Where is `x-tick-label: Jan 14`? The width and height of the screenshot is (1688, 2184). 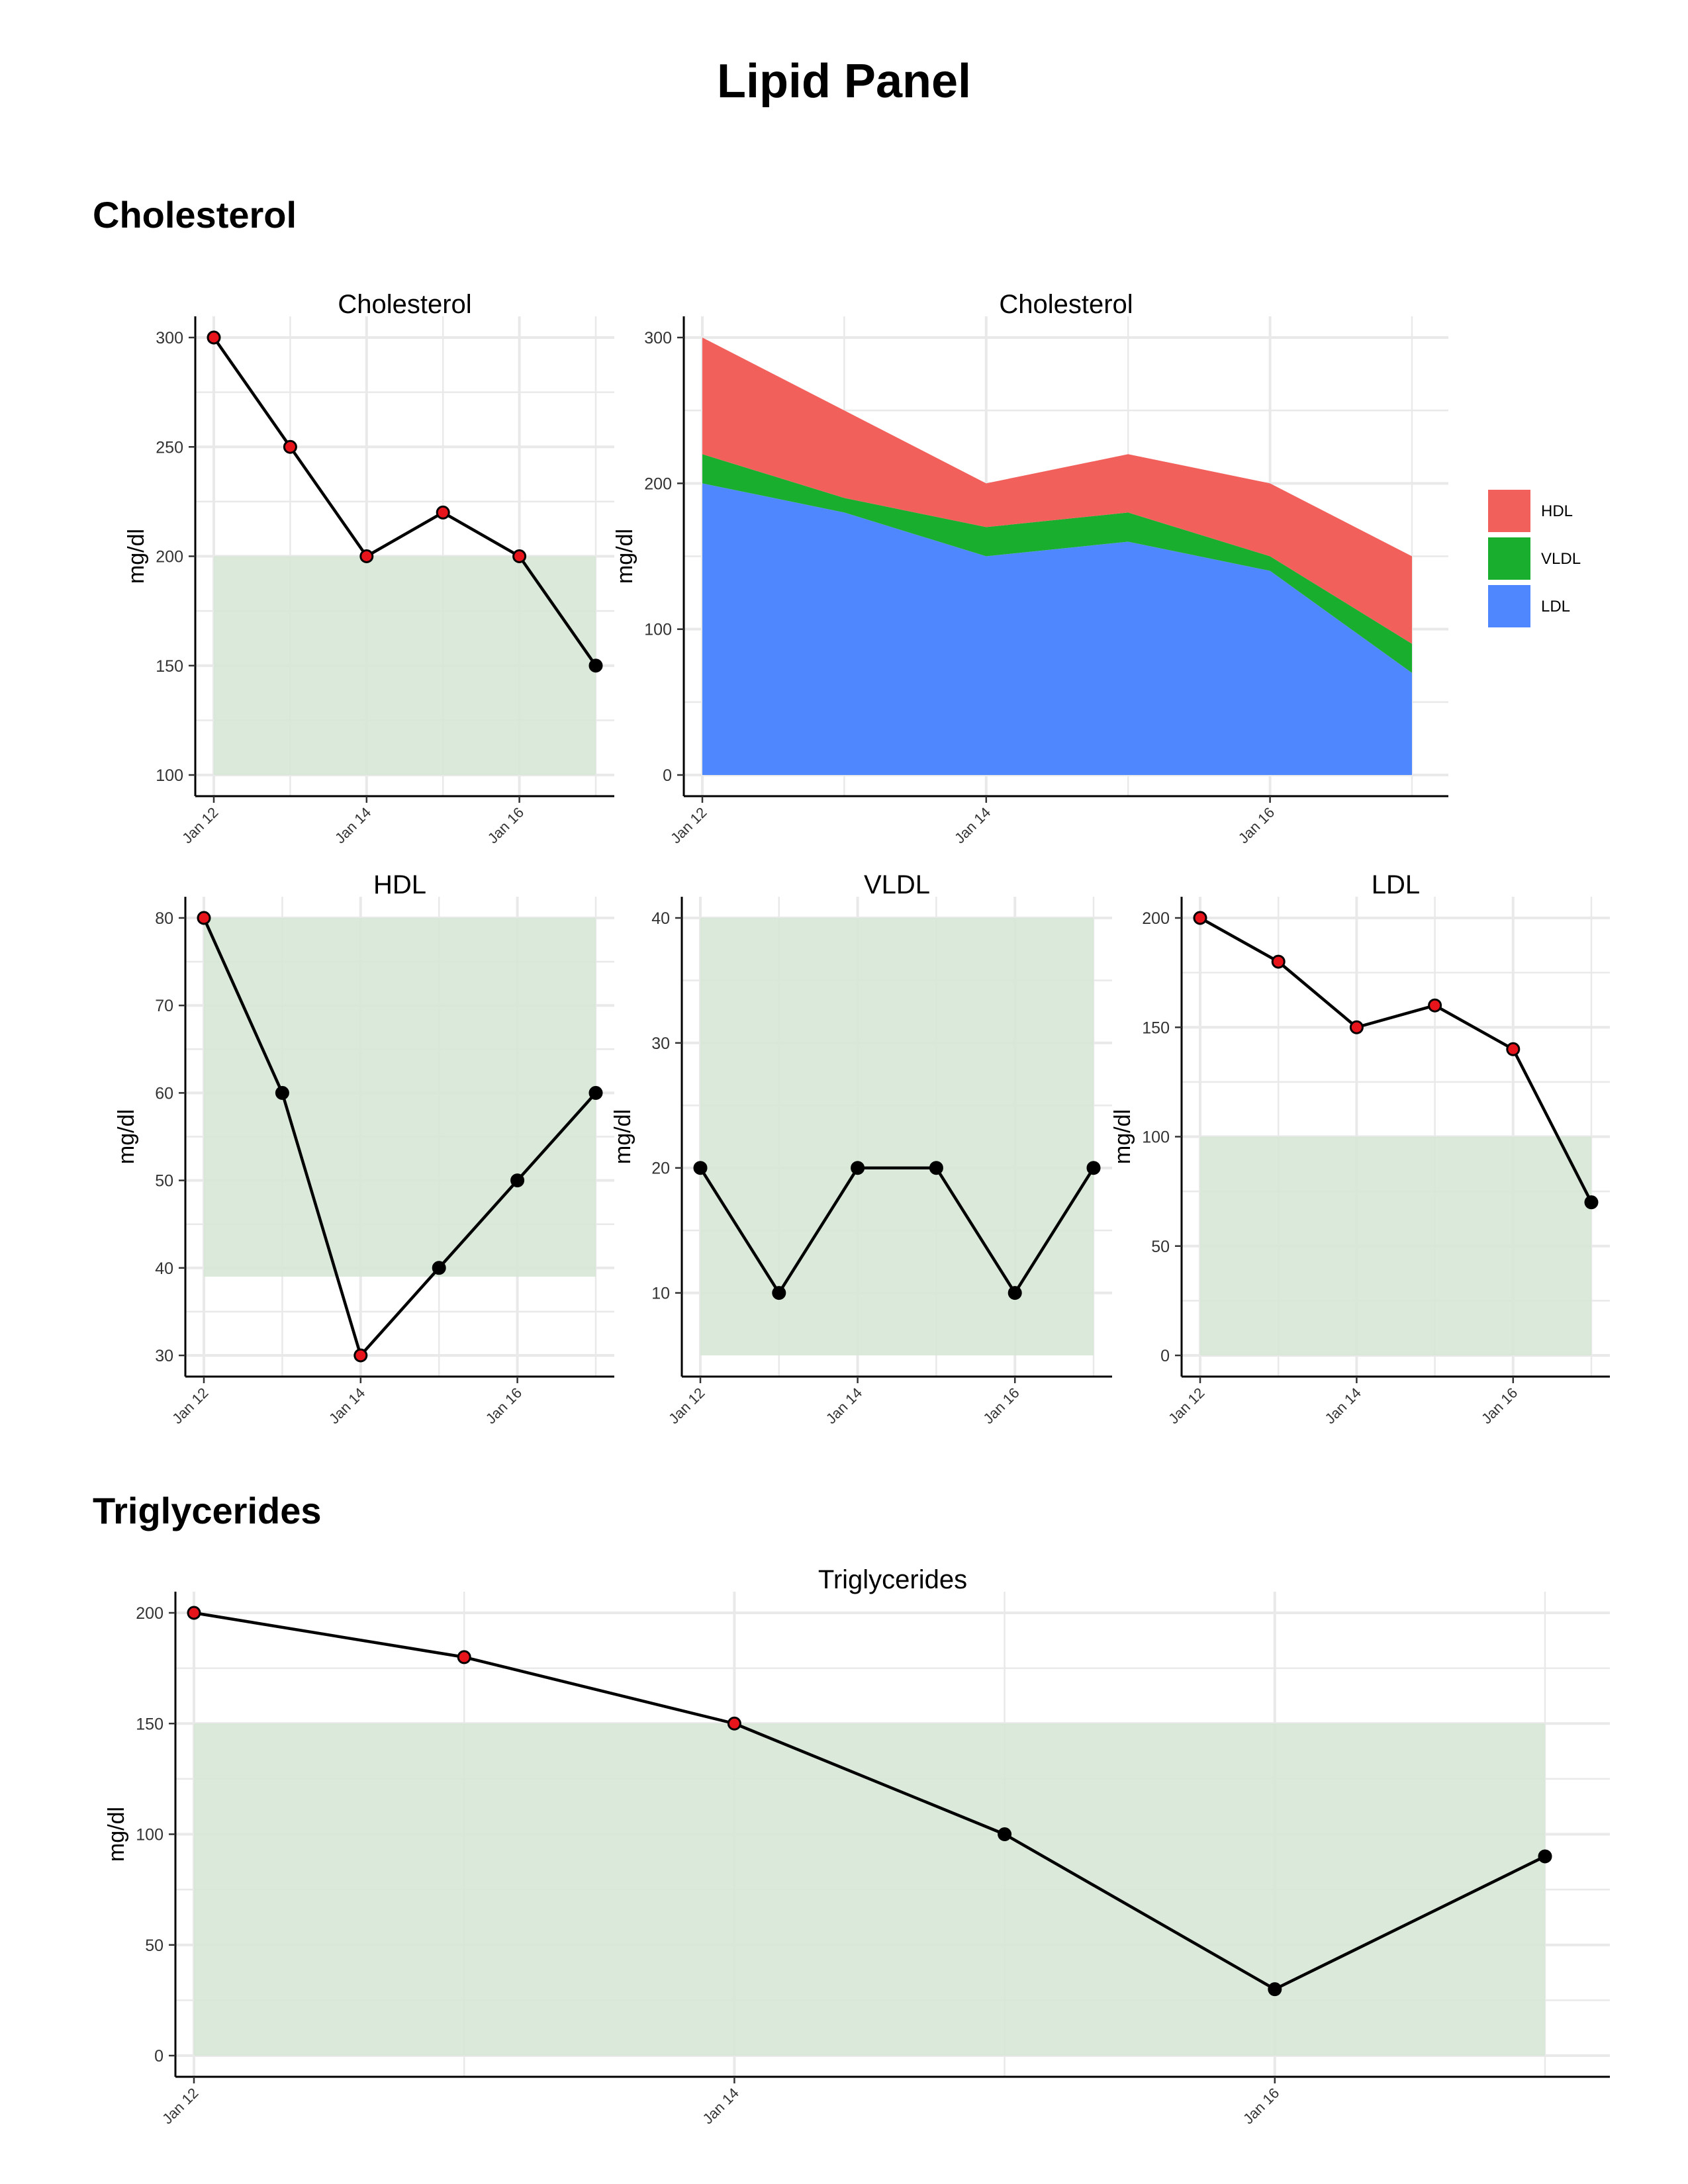
x-tick-label: Jan 14 is located at coordinates (721, 2106).